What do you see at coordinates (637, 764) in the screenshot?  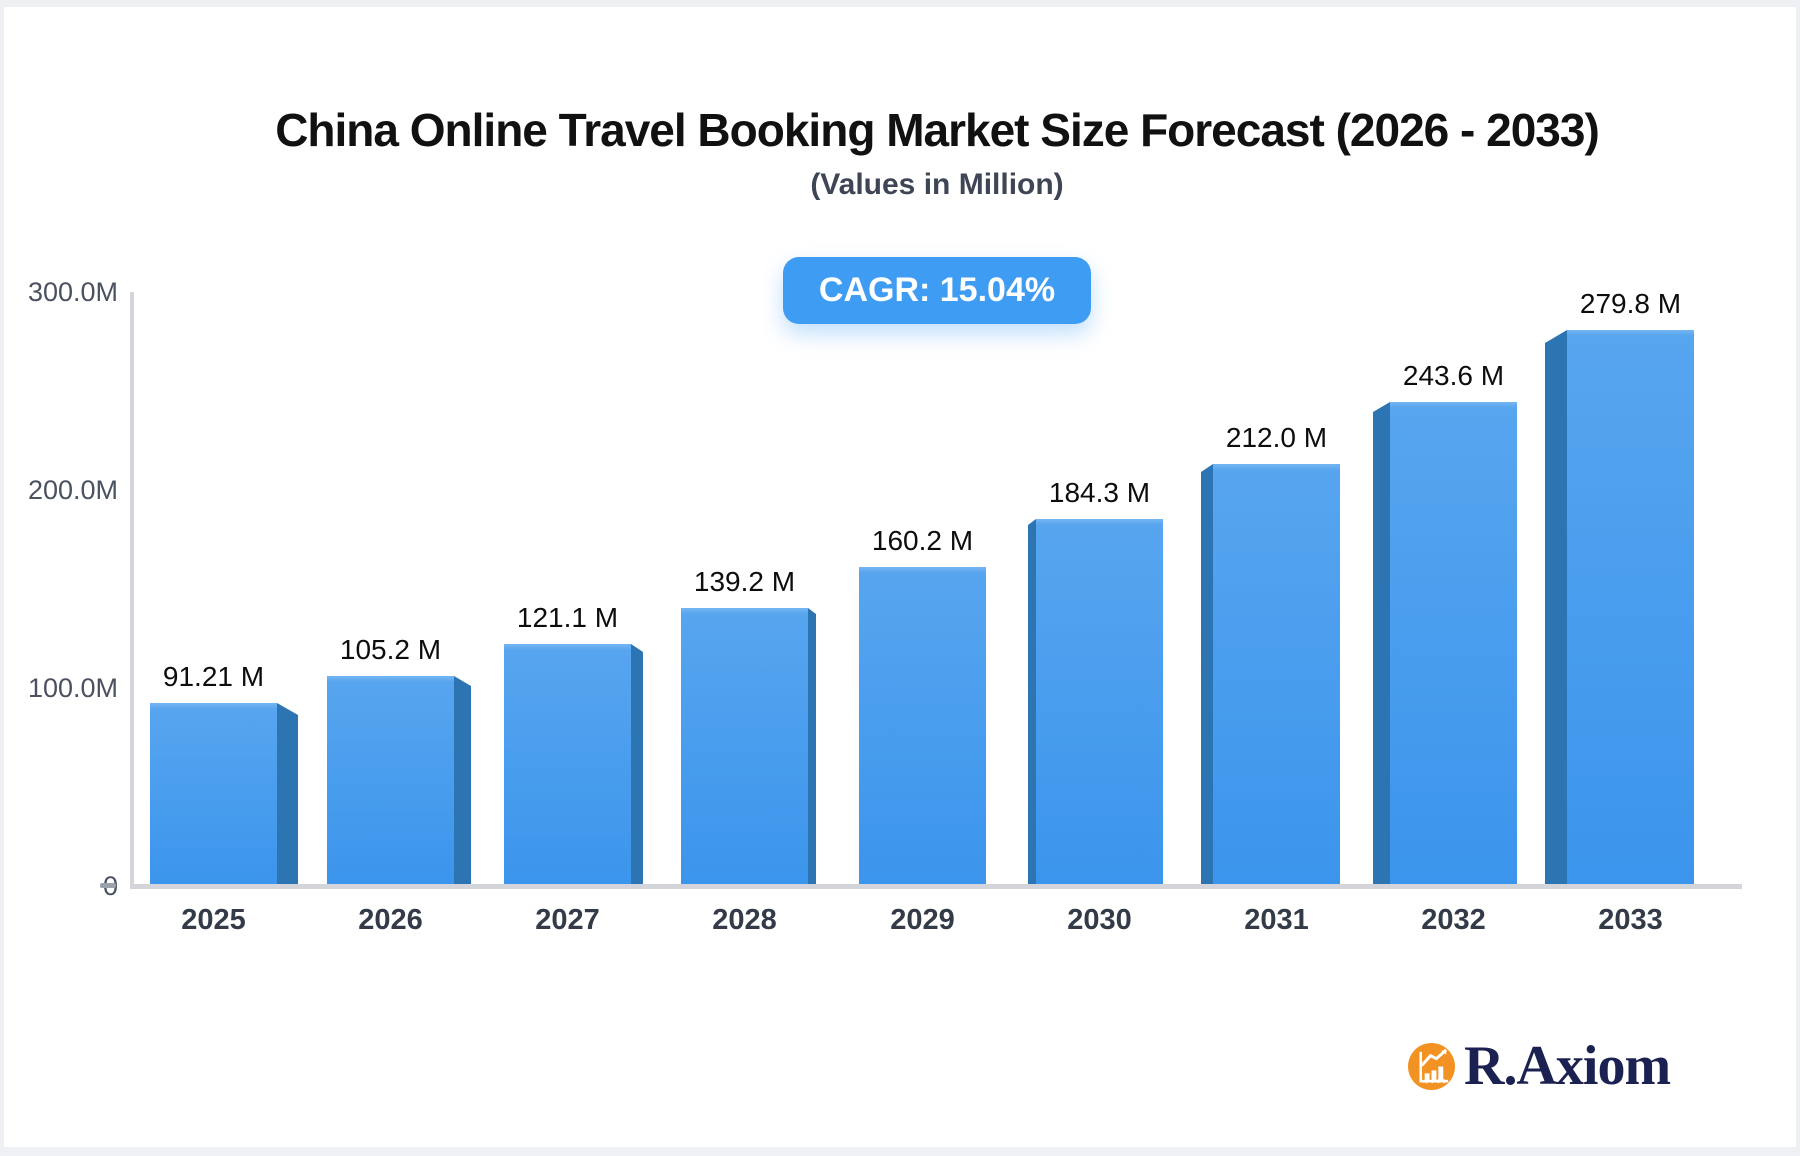 I see `bar-side-face-2027` at bounding box center [637, 764].